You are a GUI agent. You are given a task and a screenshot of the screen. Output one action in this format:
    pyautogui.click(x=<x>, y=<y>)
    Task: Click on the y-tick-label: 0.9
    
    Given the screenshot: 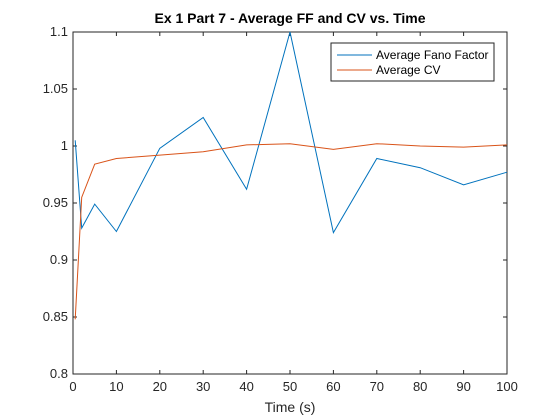 What is the action you would take?
    pyautogui.click(x=59, y=259)
    